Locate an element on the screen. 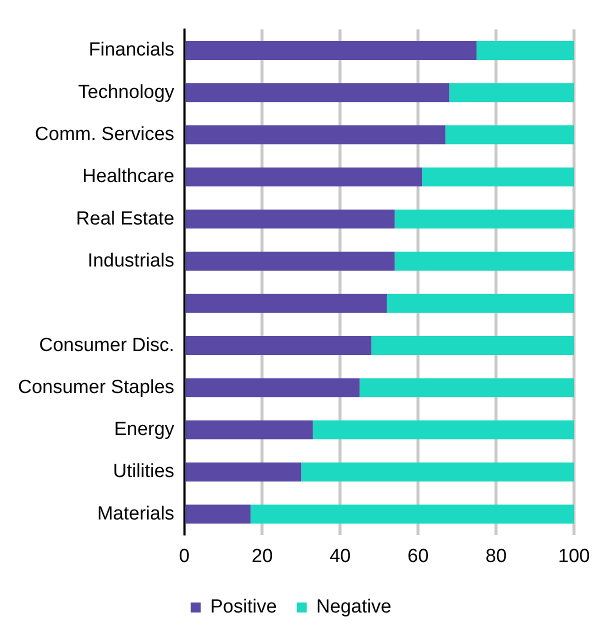 The width and height of the screenshot is (612, 635). y-tick-label: Utilities is located at coordinates (143, 471).